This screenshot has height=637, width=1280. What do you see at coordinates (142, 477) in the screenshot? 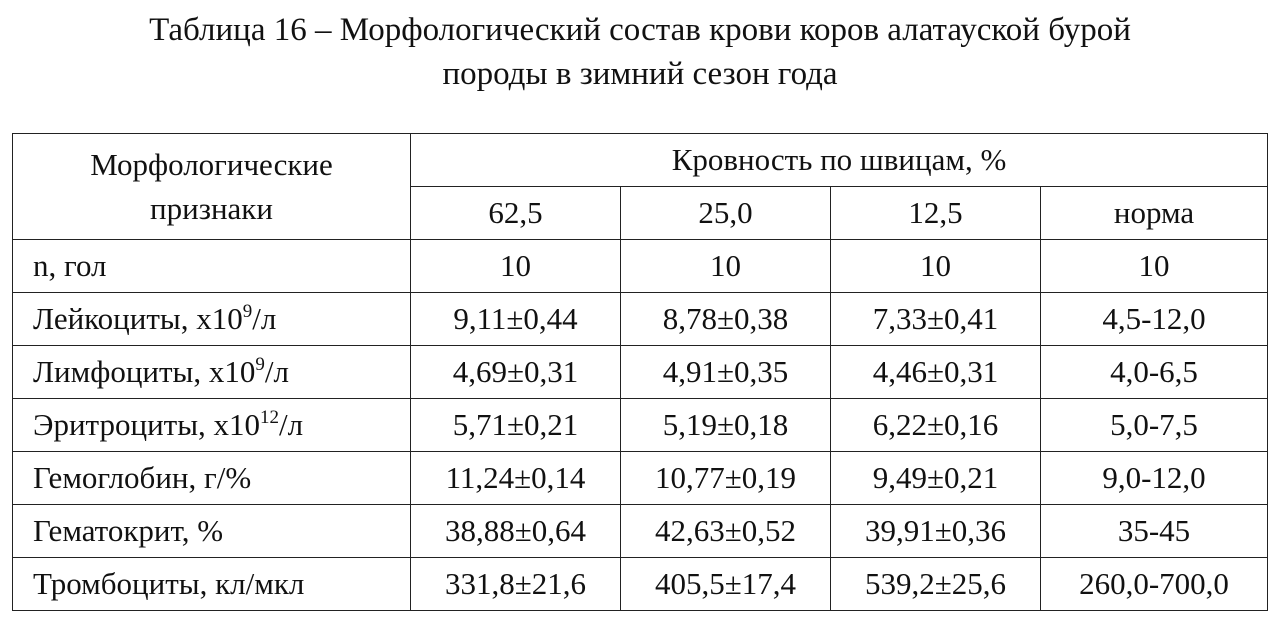
I see `row-label: Гемоглобин, г/%` at bounding box center [142, 477].